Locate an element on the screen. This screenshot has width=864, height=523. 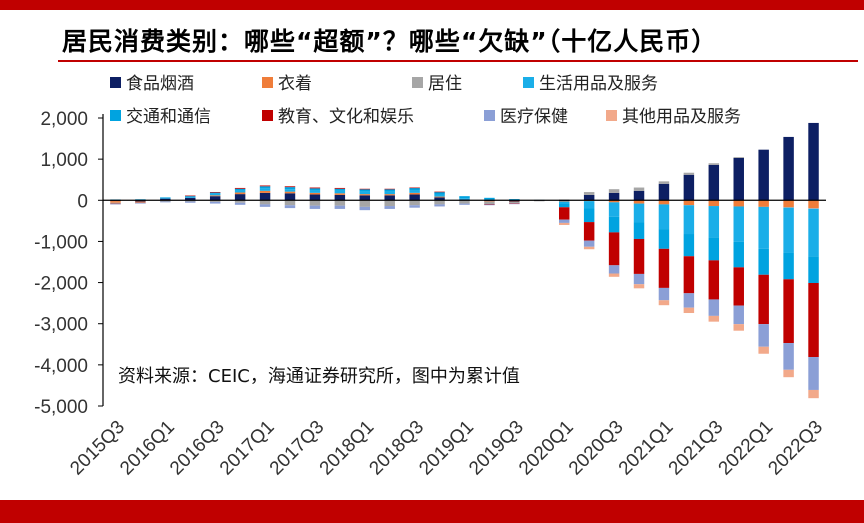
legend-label: 医疗保健 is located at coordinates (534, 117).